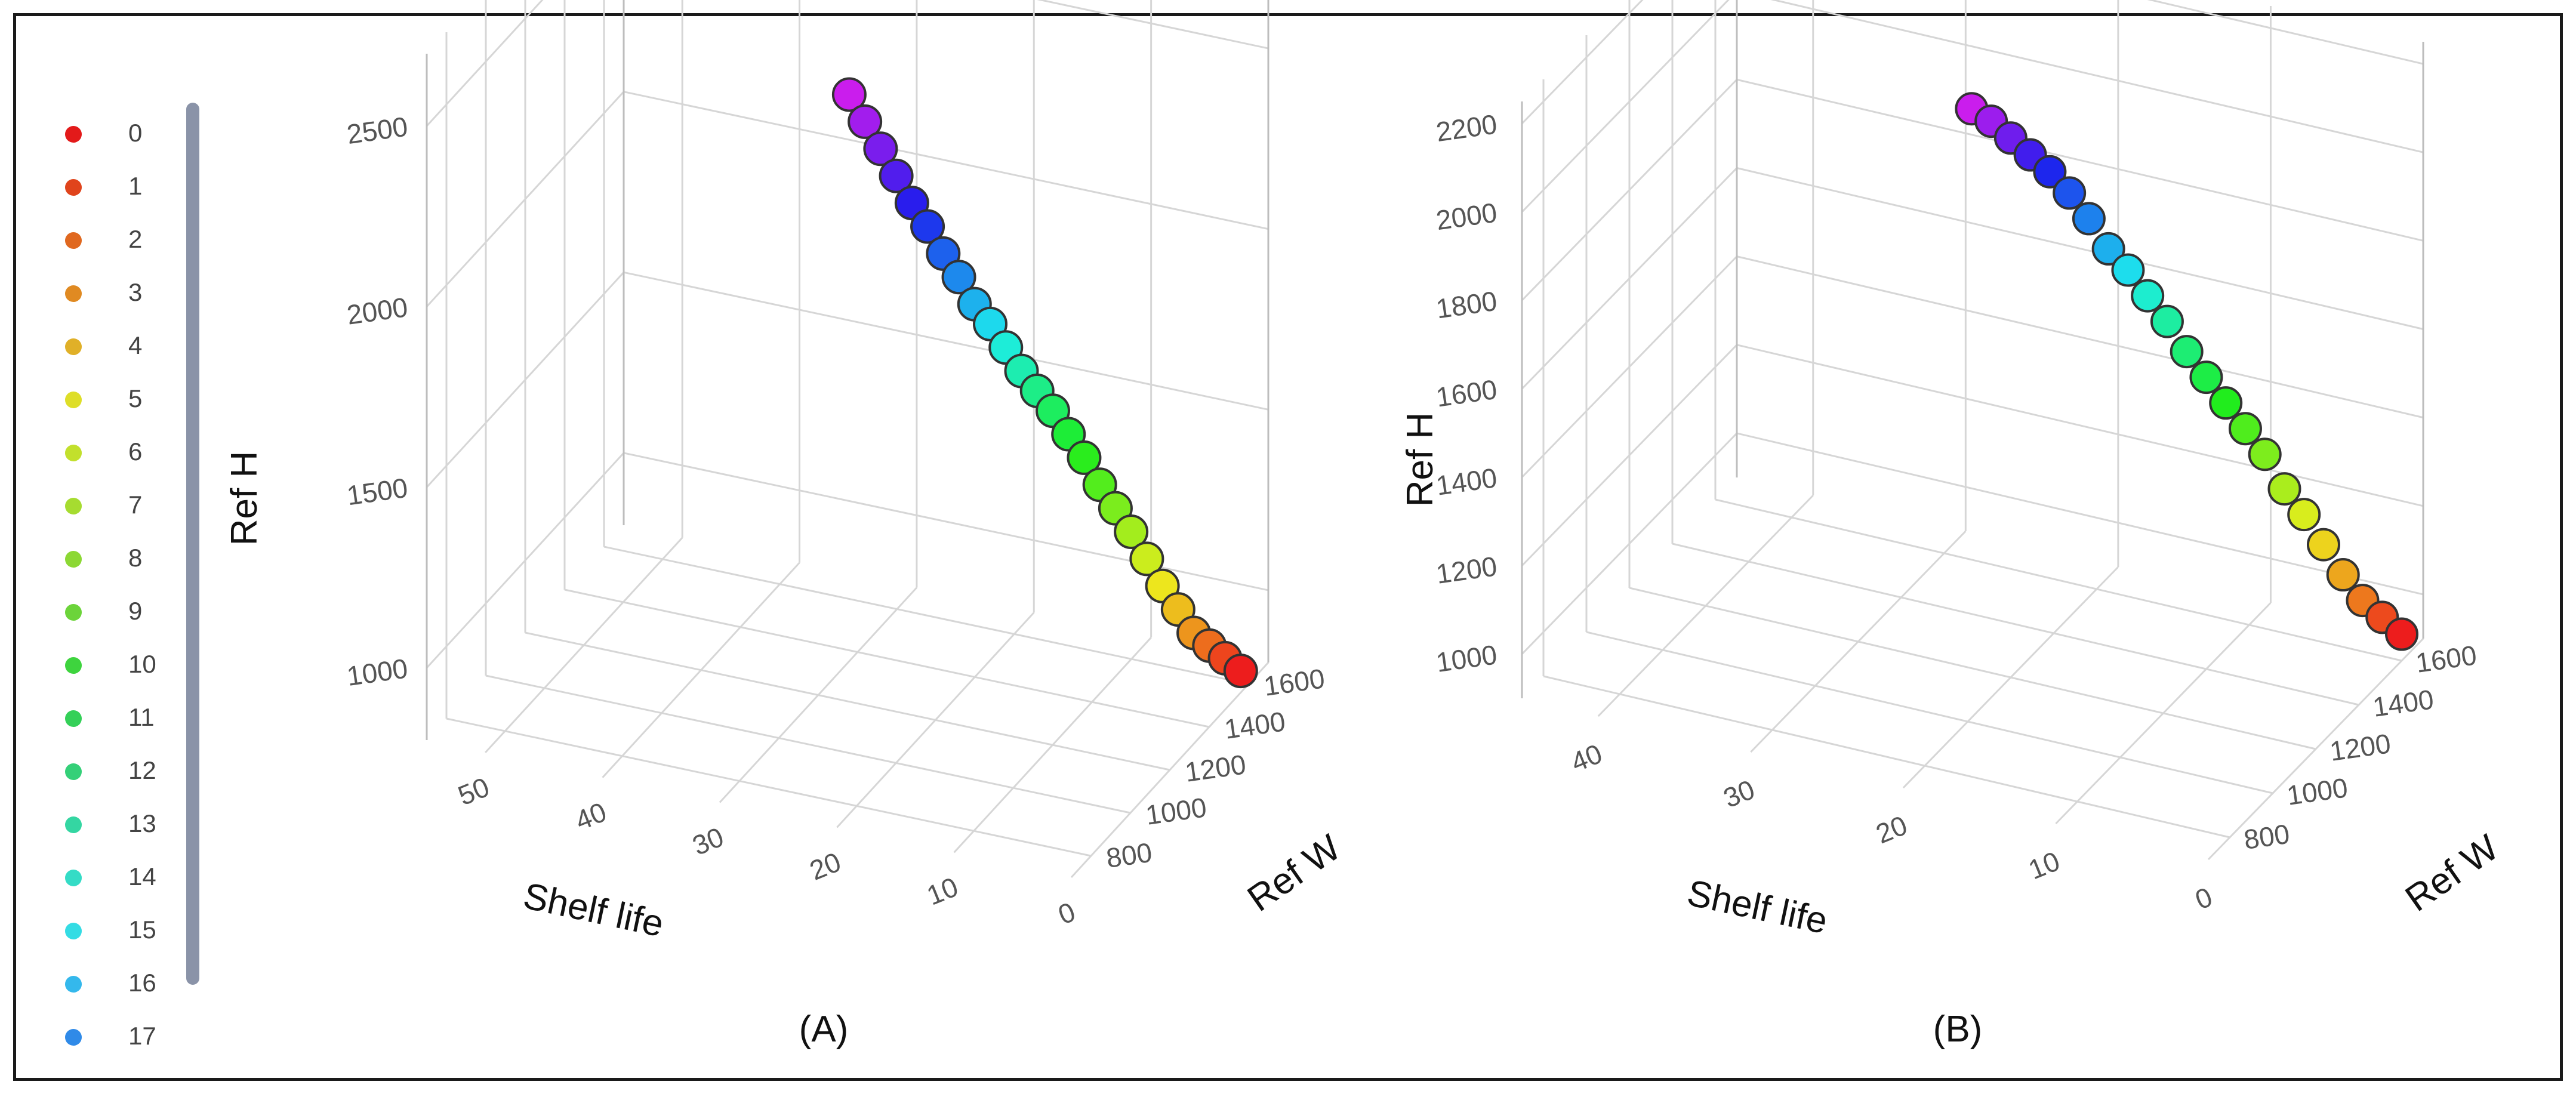 Image resolution: width=2576 pixels, height=1094 pixels. Describe the element at coordinates (125, 666) in the screenshot. I see `legend-item: 10` at that location.